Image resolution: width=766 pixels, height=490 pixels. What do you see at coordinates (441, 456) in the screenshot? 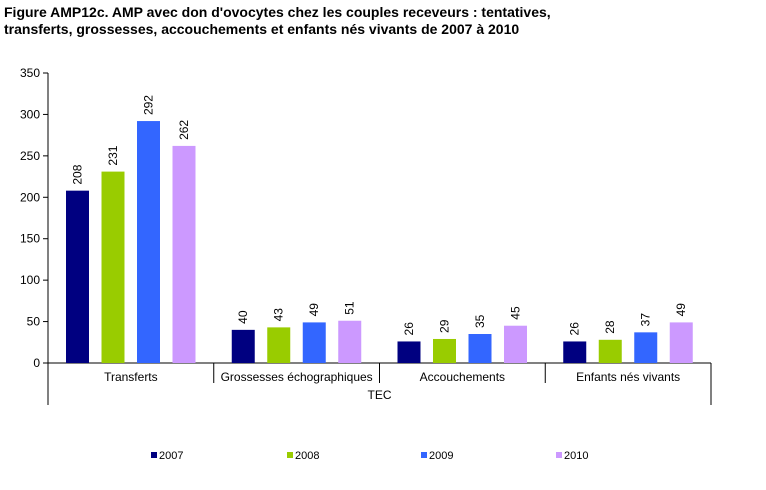
I see `legend-label: 2009` at bounding box center [441, 456].